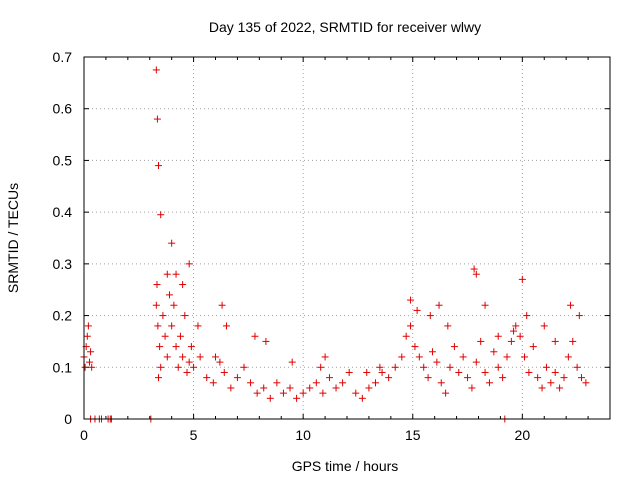  Describe the element at coordinates (63, 57) in the screenshot. I see `y-tick-label: 0.7` at that location.